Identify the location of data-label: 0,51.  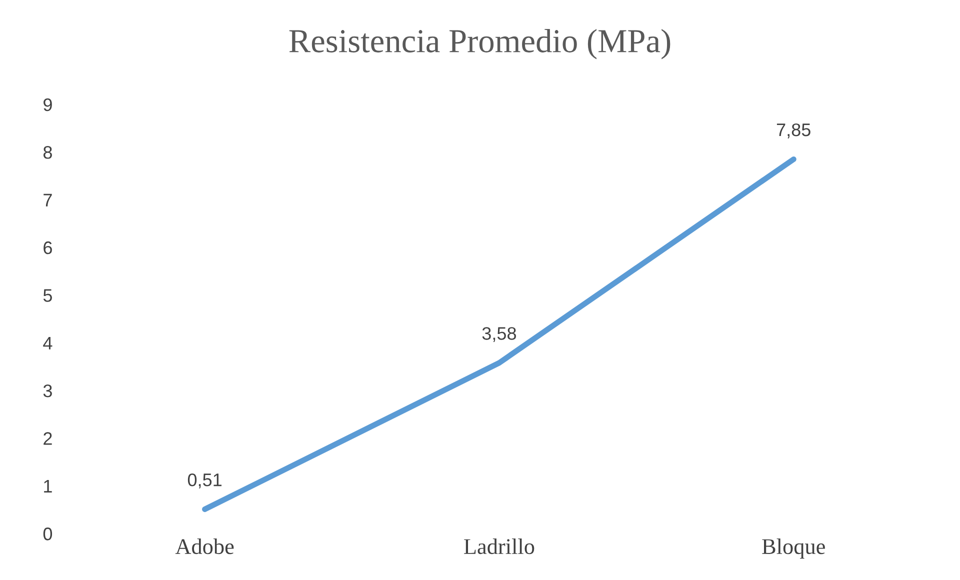
(205, 480).